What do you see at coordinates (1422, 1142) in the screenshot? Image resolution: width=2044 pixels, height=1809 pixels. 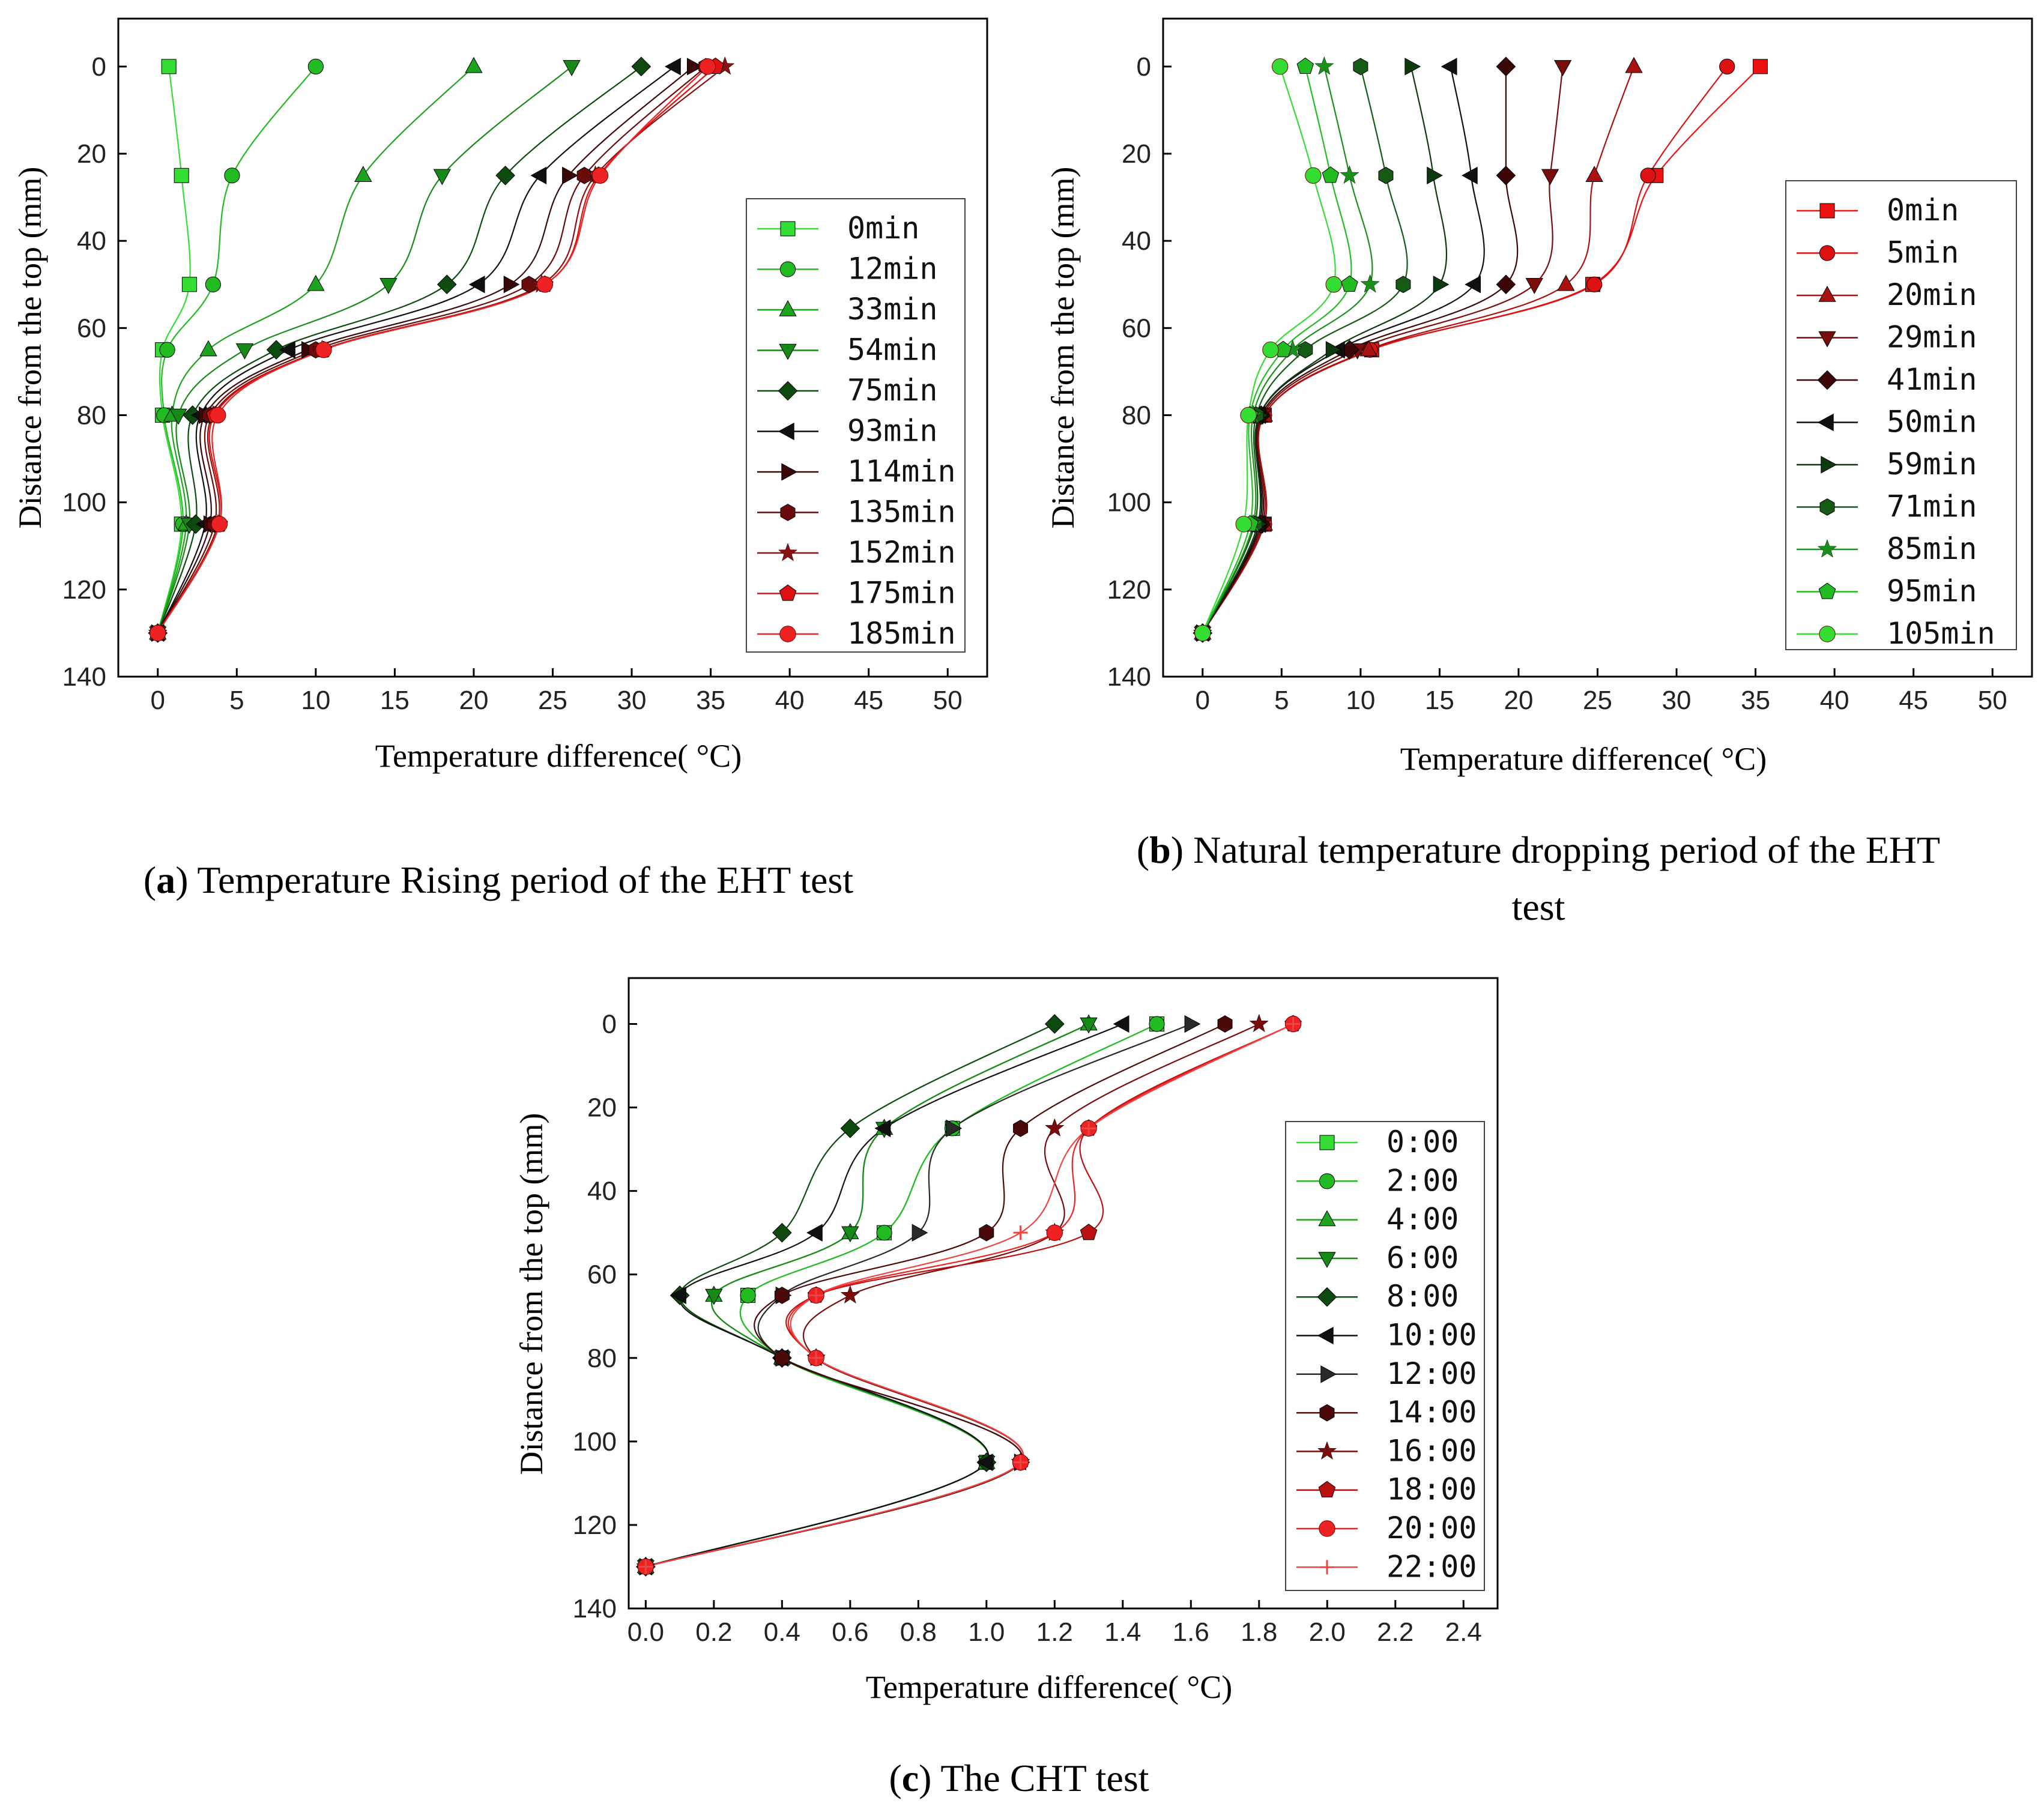 I see `legend-label: 0:00` at bounding box center [1422, 1142].